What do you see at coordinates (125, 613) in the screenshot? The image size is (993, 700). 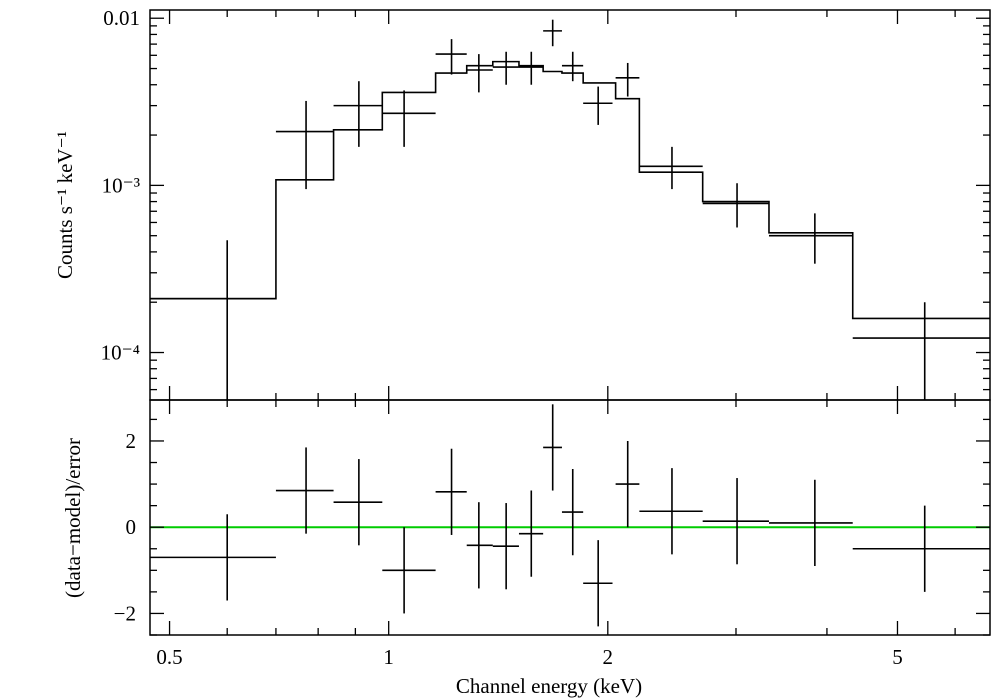 I see `y-tick-label: −2` at bounding box center [125, 613].